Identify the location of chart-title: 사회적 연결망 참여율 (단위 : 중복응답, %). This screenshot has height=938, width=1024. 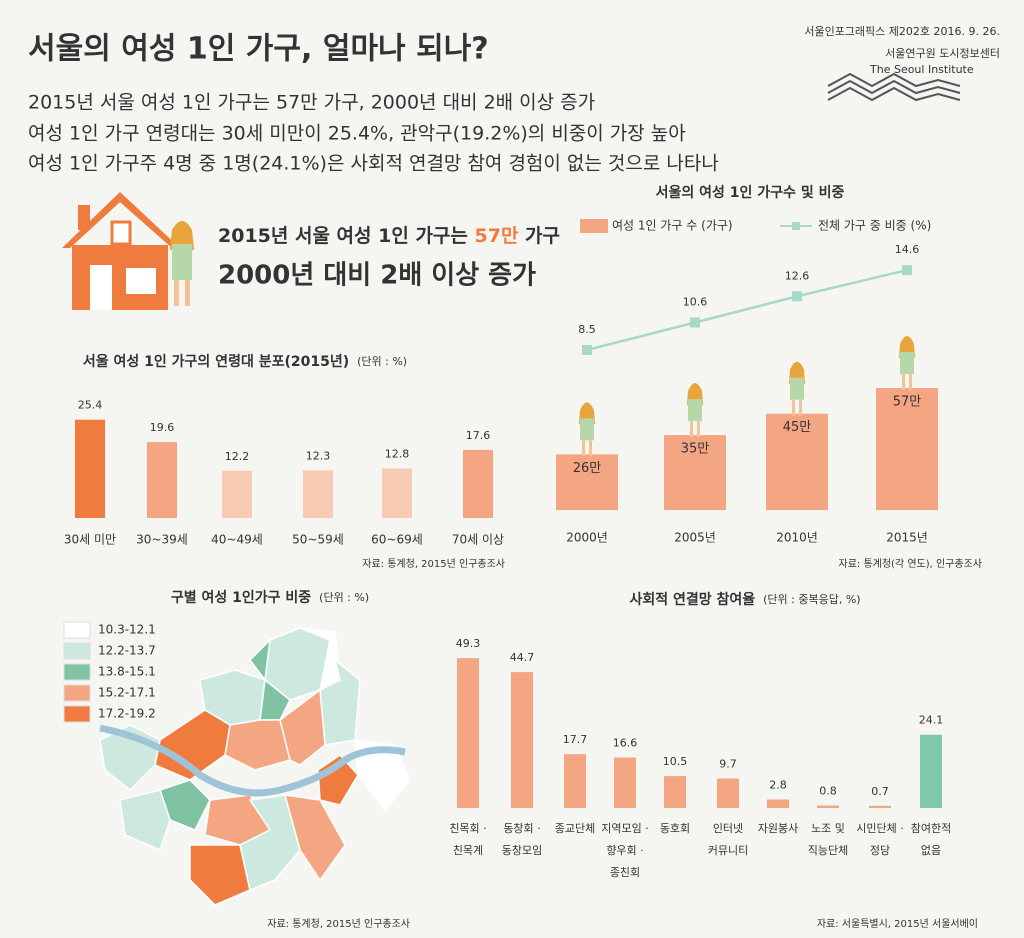
(744, 599).